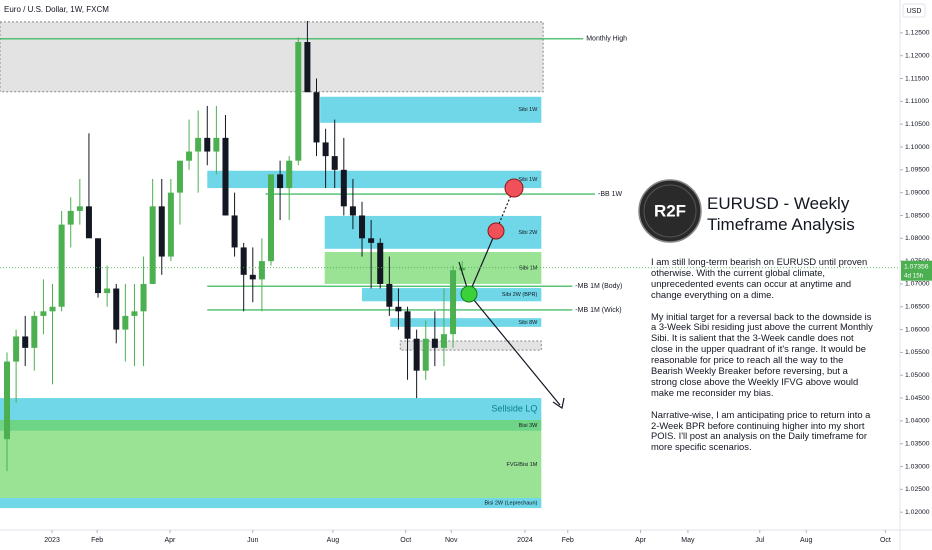 The image size is (932, 550). I want to click on zone-label: Sibi 2W, so click(528, 233).